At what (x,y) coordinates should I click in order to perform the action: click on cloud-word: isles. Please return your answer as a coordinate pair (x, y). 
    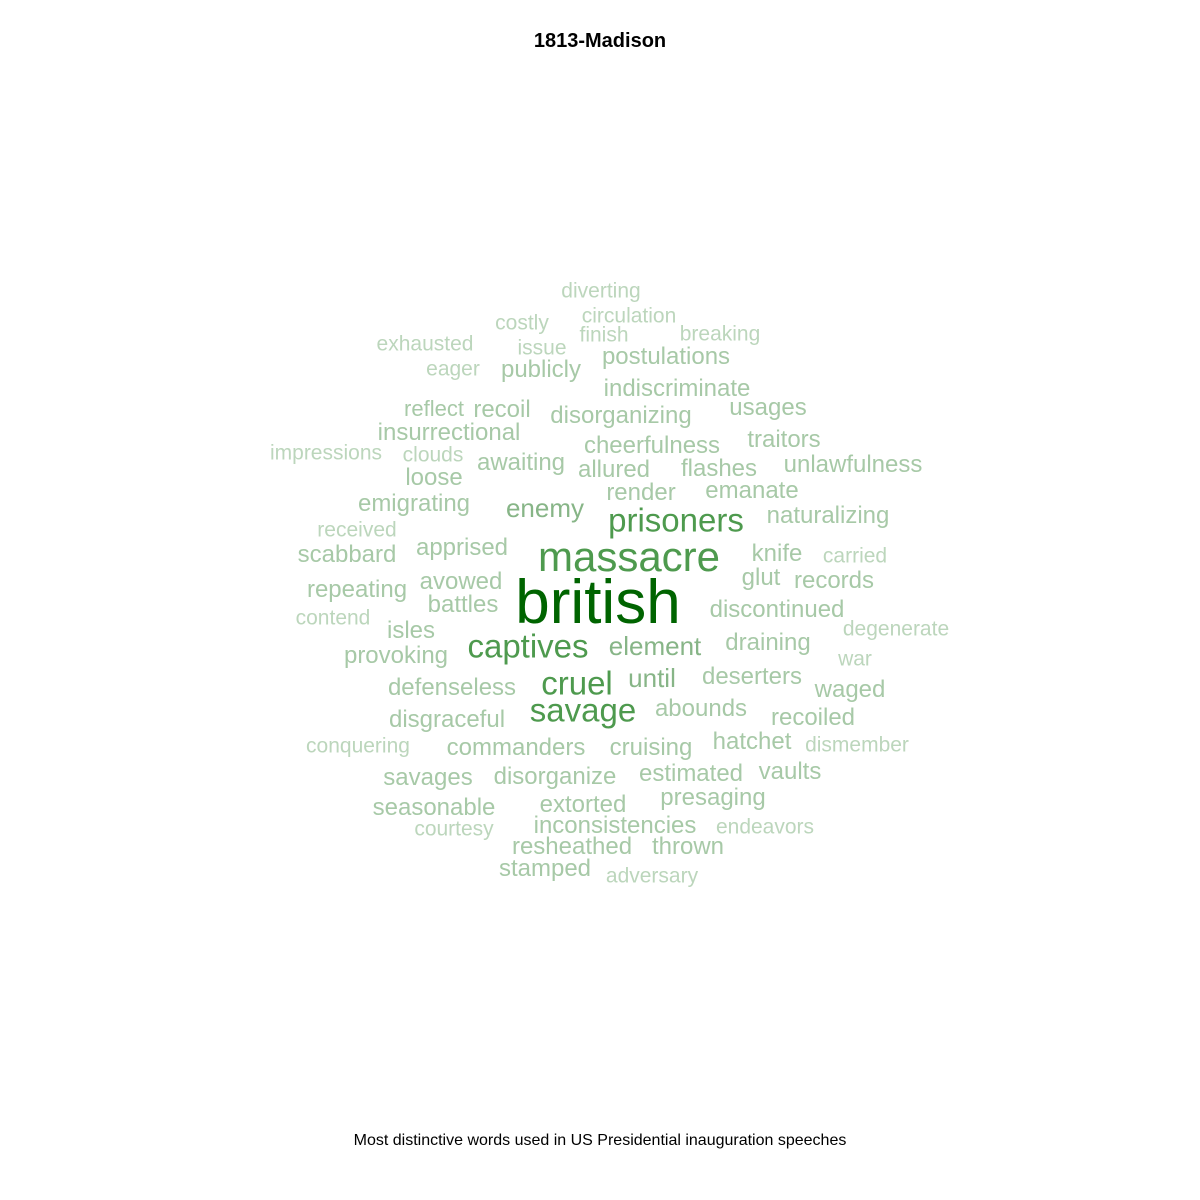
    Looking at the image, I should click on (411, 630).